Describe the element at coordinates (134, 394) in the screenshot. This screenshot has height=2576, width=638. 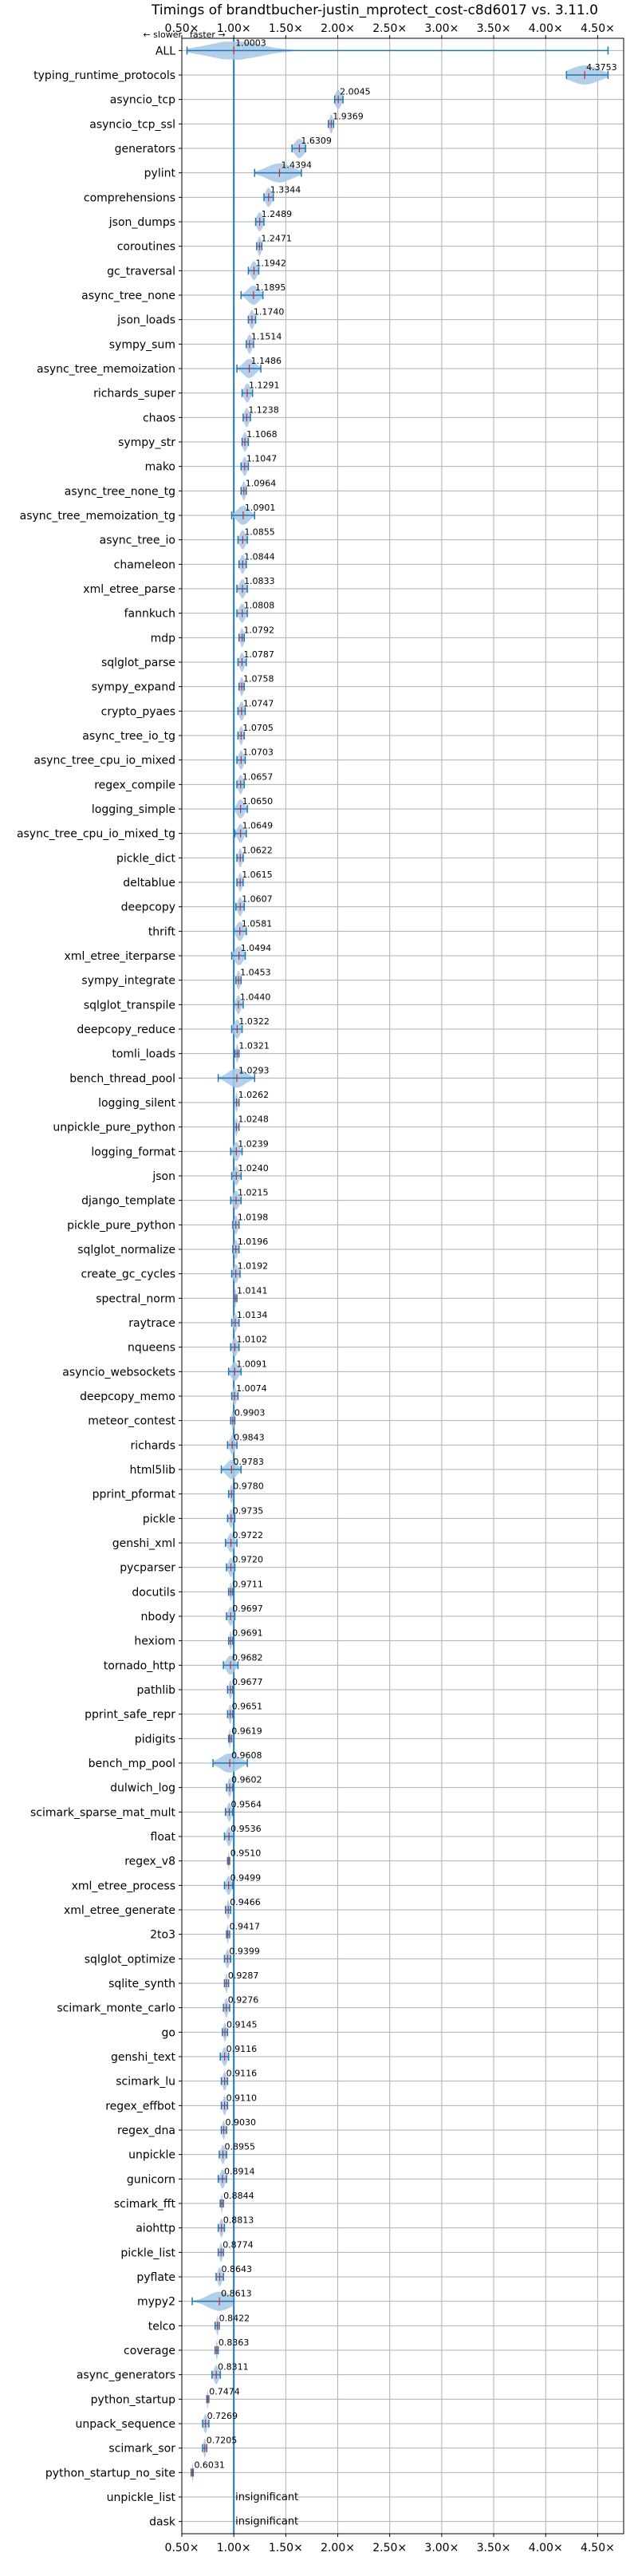
I see `benchmark-label: richards_super` at that location.